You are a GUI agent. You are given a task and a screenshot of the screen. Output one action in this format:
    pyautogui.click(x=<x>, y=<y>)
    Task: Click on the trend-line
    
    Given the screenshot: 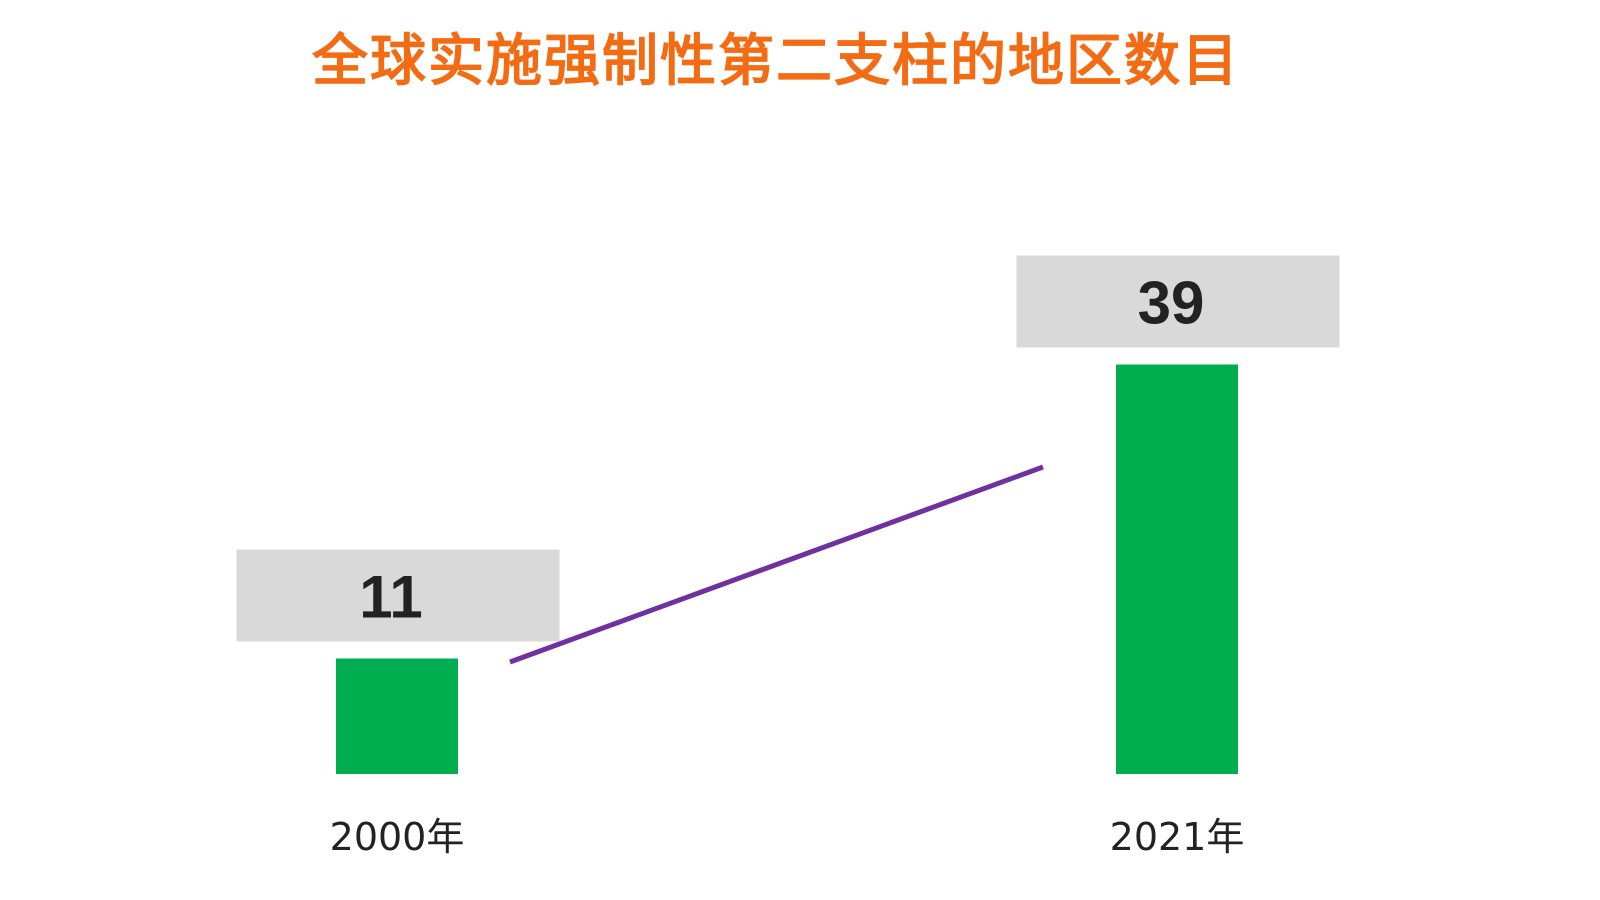 What is the action you would take?
    pyautogui.click(x=776, y=564)
    